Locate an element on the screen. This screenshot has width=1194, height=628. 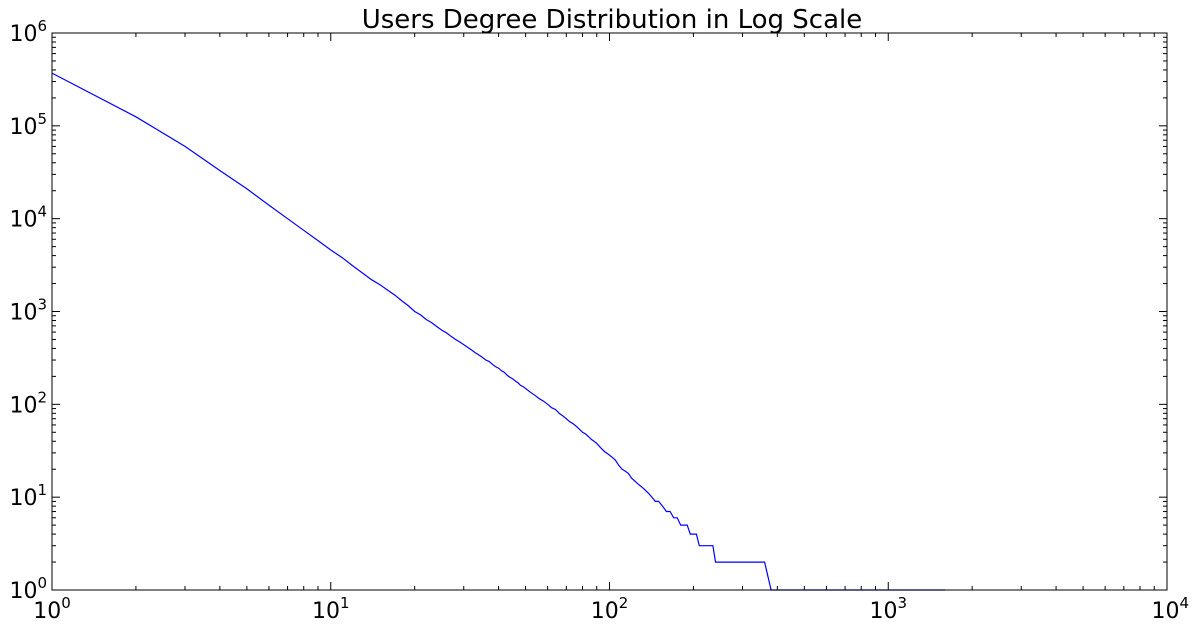
x-tick-label: 10¹ is located at coordinates (331, 609).